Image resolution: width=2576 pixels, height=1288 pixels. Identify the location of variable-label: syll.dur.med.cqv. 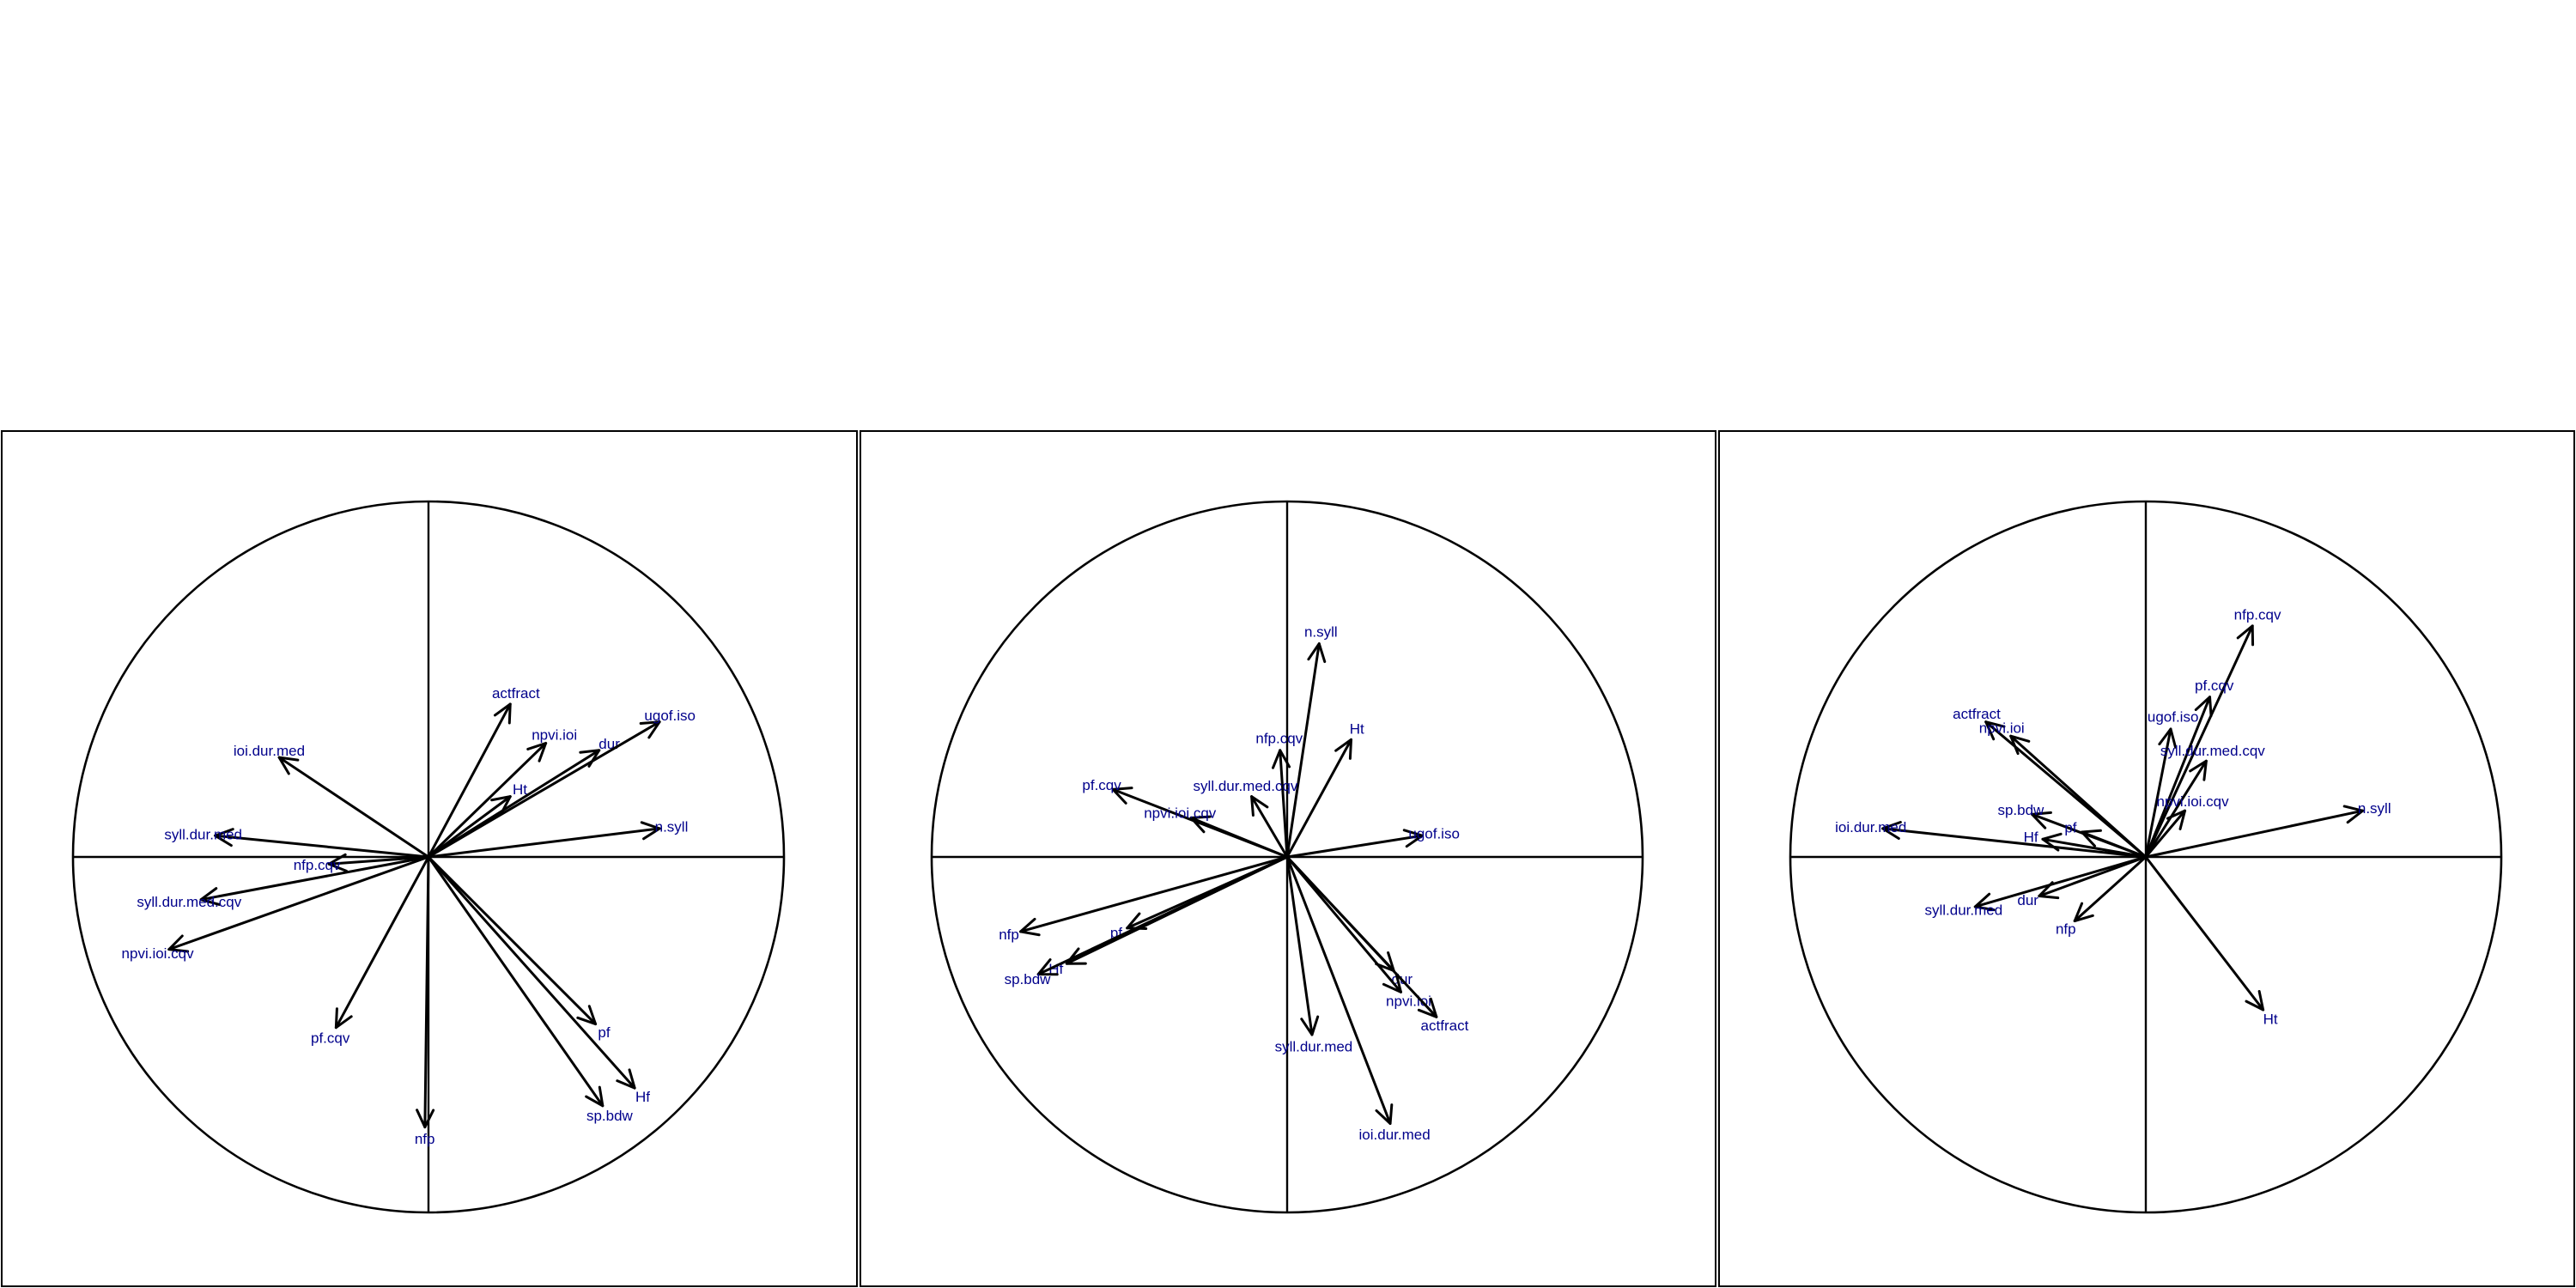
(1246, 786).